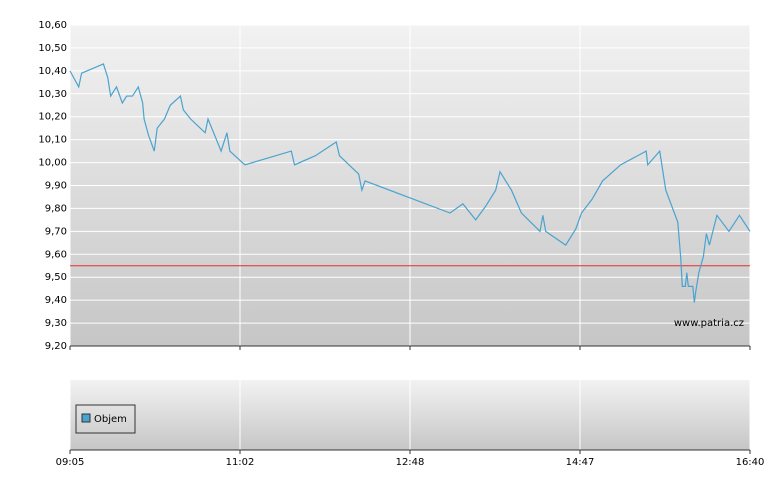 This screenshot has width=780, height=494. Describe the element at coordinates (56, 208) in the screenshot. I see `y-tick-label: 9,80` at that location.